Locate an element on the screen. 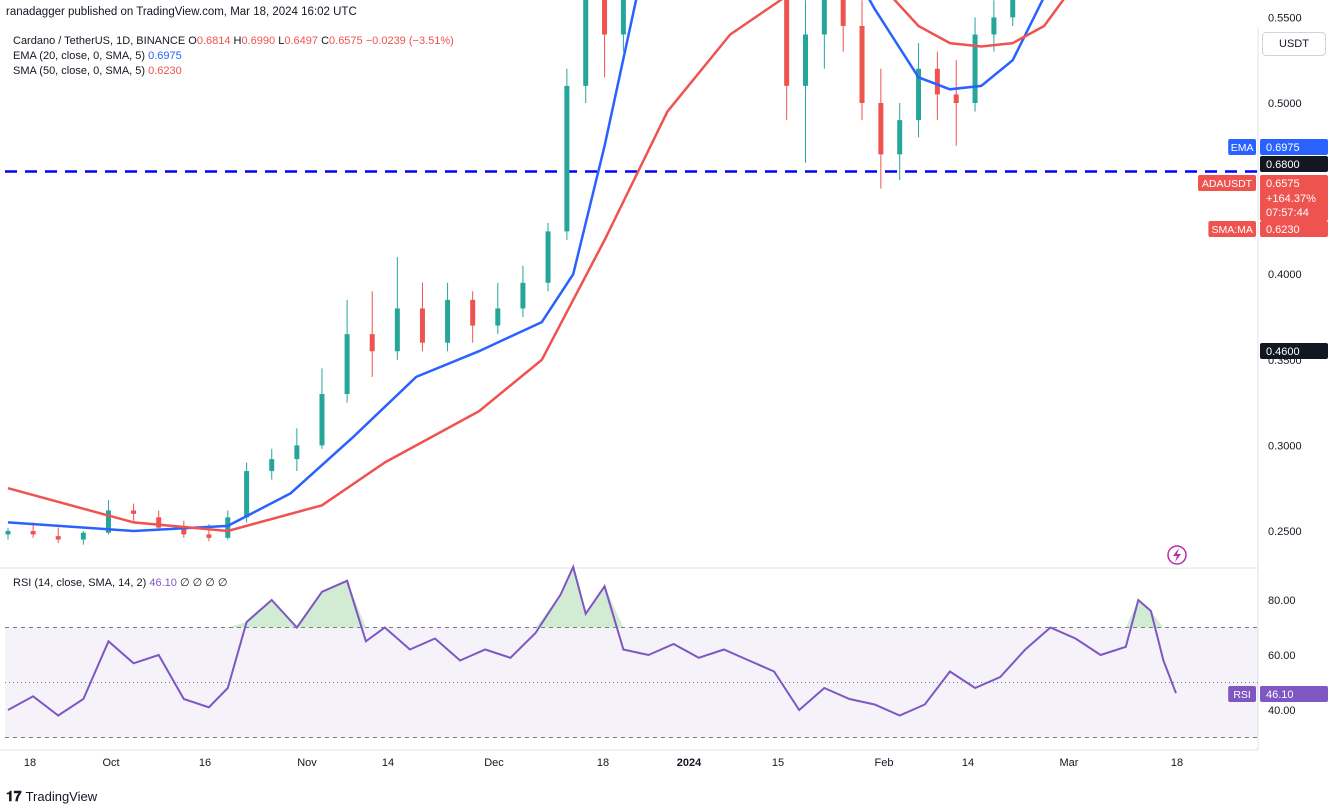 This screenshot has height=810, width=1335. rsi-band-background is located at coordinates (631, 682).